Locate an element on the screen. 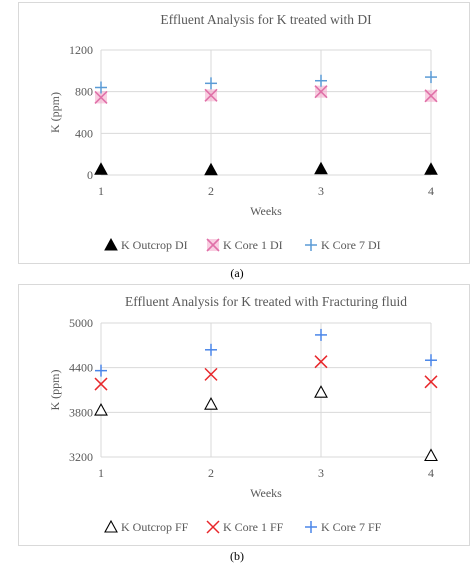  legend: K Outcrop FF K Core 1 FF K Core 7 FF is located at coordinates (243, 526).